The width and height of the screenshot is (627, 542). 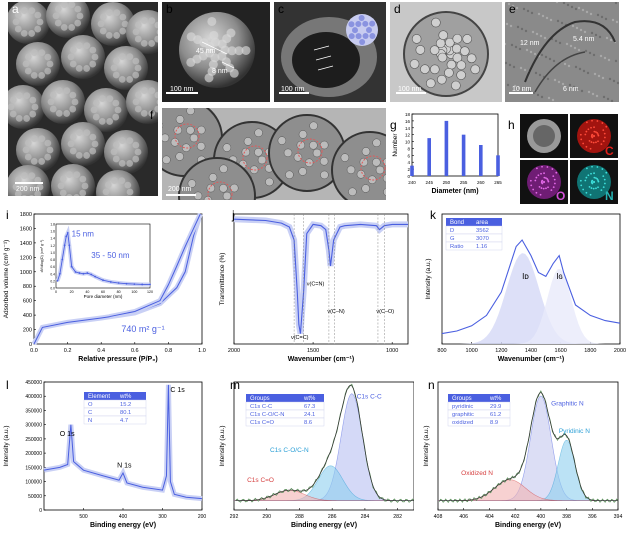 I want to click on table-cell: 3070, so click(x=482, y=239).